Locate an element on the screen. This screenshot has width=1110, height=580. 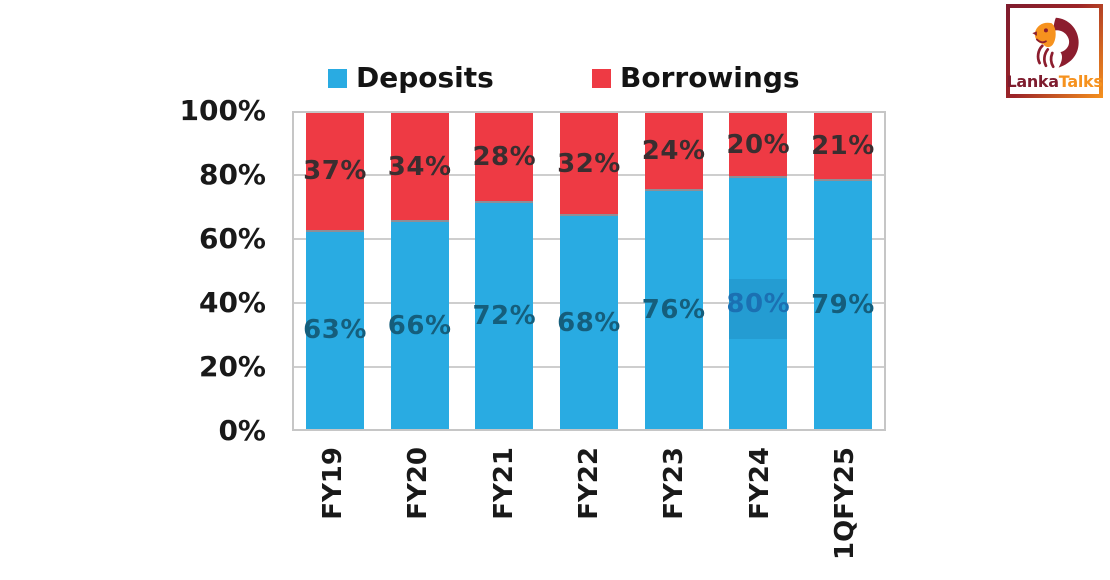
segment-borrowings-fy19: 37% is located at coordinates (335, 171).